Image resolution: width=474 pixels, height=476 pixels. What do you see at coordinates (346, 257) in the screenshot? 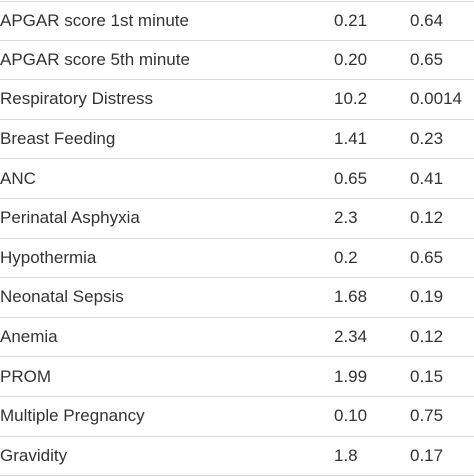
I see `row-value-1: 0.2` at bounding box center [346, 257].